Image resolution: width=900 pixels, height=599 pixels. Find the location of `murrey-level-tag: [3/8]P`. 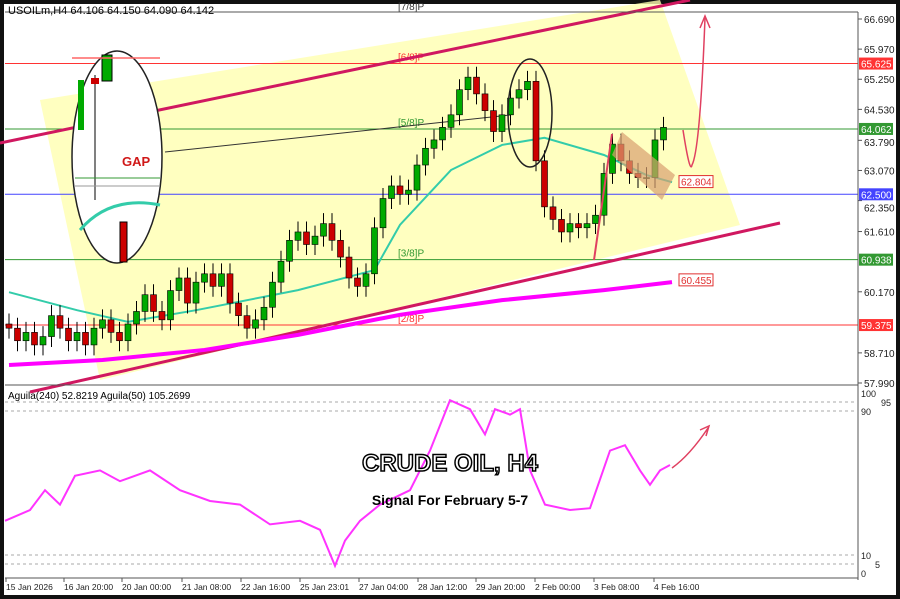

murrey-level-tag: [3/8]P is located at coordinates (411, 254).